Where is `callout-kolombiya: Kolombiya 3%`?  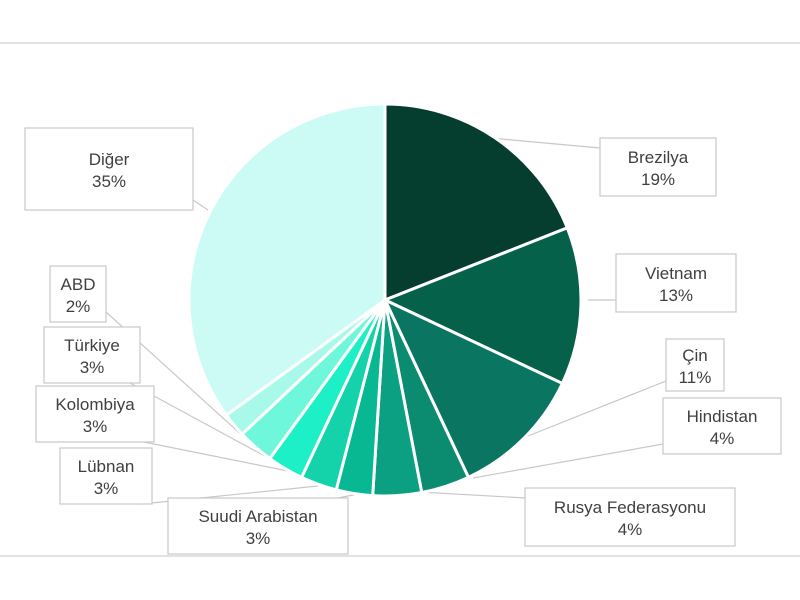
callout-kolombiya: Kolombiya 3% is located at coordinates (95, 414).